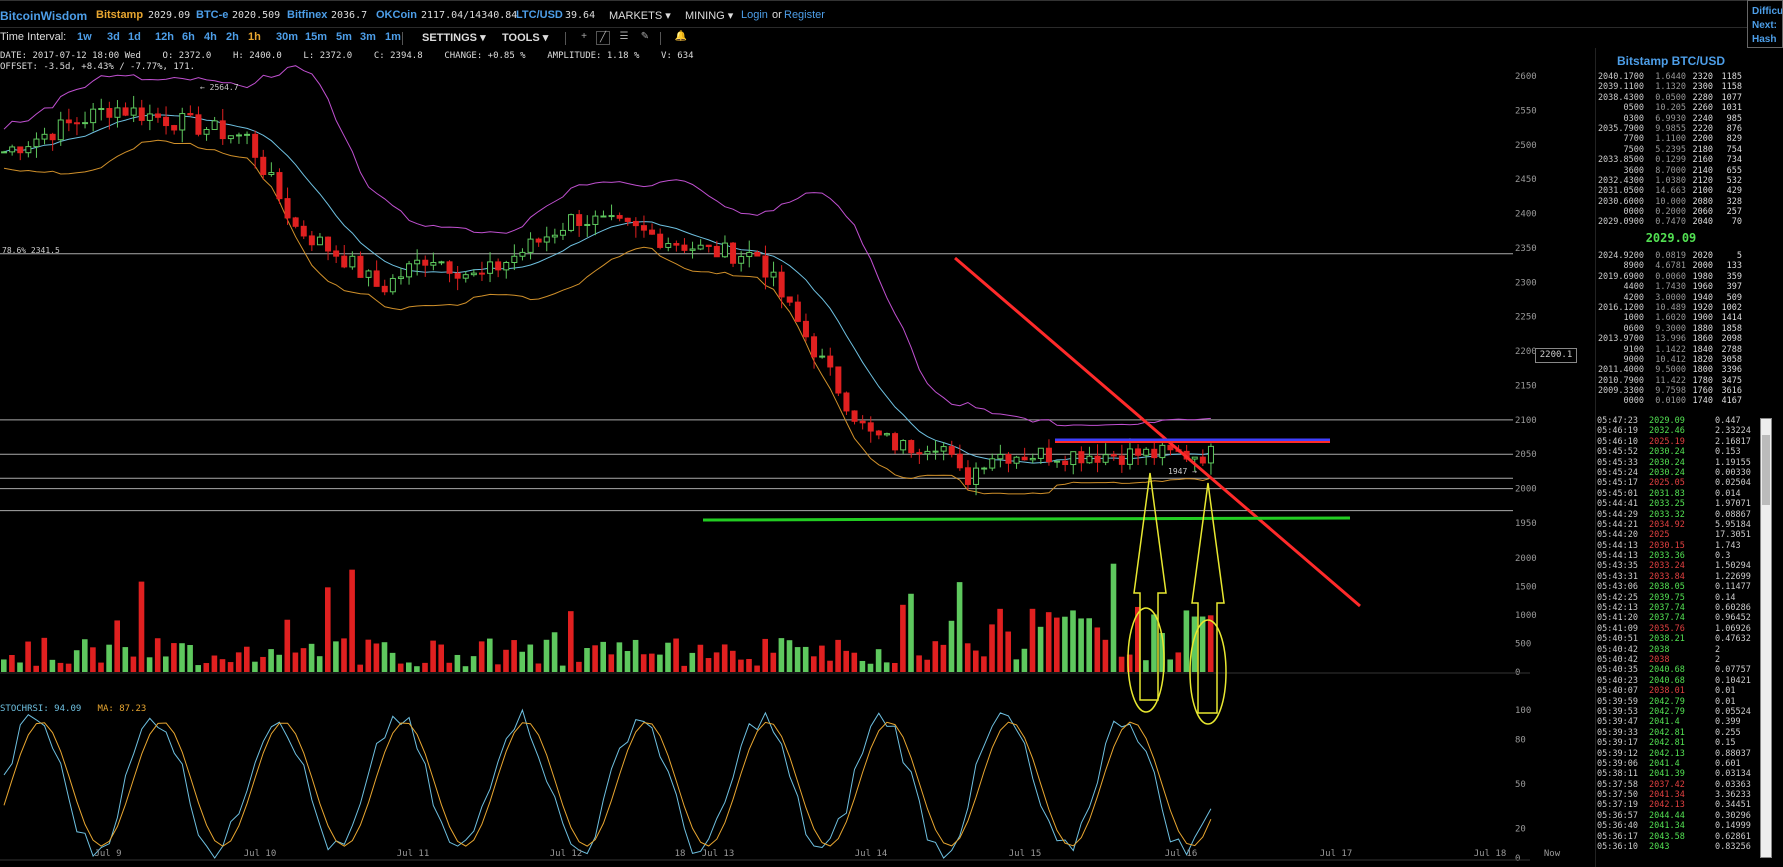 The height and width of the screenshot is (867, 1783). Describe the element at coordinates (1667, 587) in the screenshot. I see `trade-price: 2038.05` at that location.